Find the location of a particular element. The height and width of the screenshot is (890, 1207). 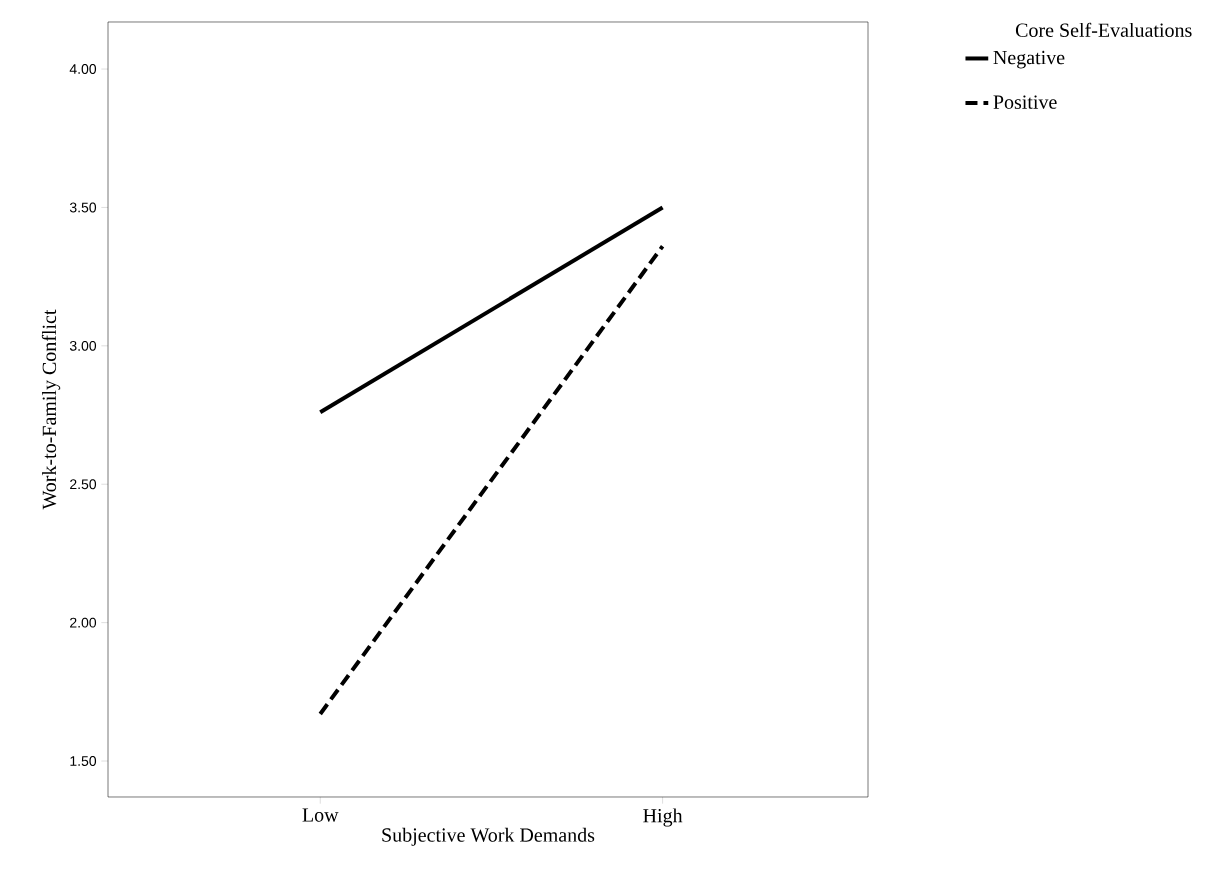

y-tick-label: 3.00 is located at coordinates (83, 345).